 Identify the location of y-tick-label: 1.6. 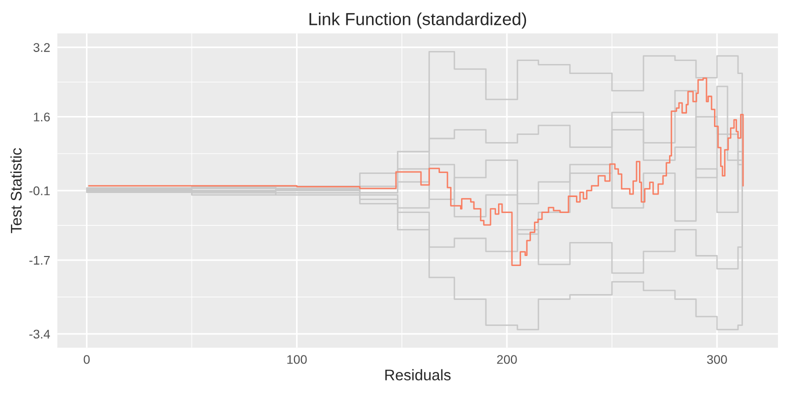
(42, 117).